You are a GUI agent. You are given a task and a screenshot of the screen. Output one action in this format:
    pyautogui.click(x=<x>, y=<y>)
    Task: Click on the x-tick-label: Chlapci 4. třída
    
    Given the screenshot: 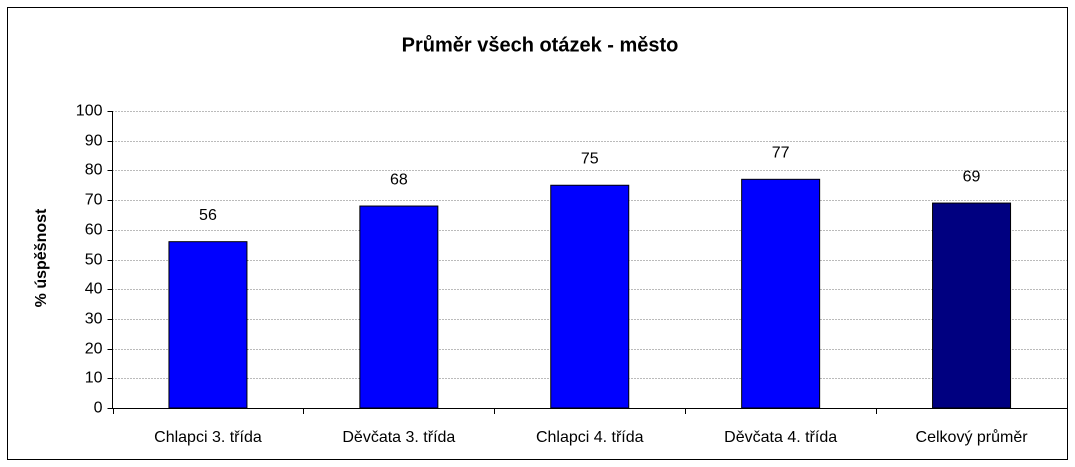 What is the action you would take?
    pyautogui.click(x=590, y=437)
    